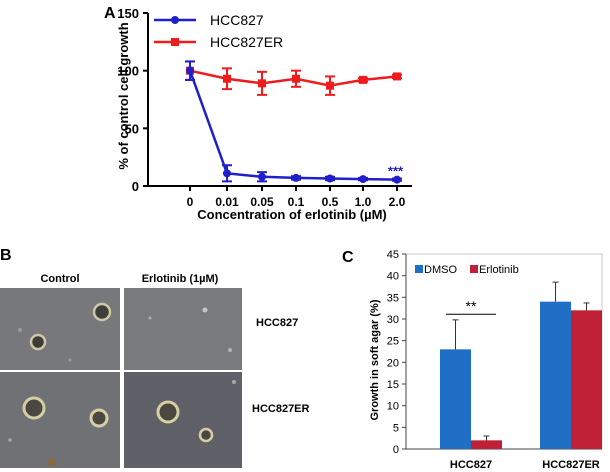 The image size is (610, 472). I want to click on legend-label-erlotinib: Erlotinib, so click(499, 270).